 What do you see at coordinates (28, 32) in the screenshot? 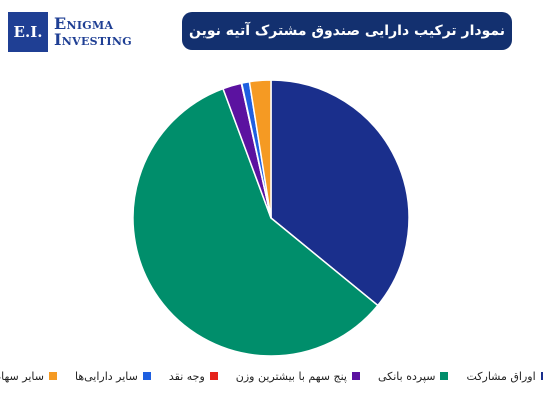
I see `logo-mark: E.I.` at bounding box center [28, 32].